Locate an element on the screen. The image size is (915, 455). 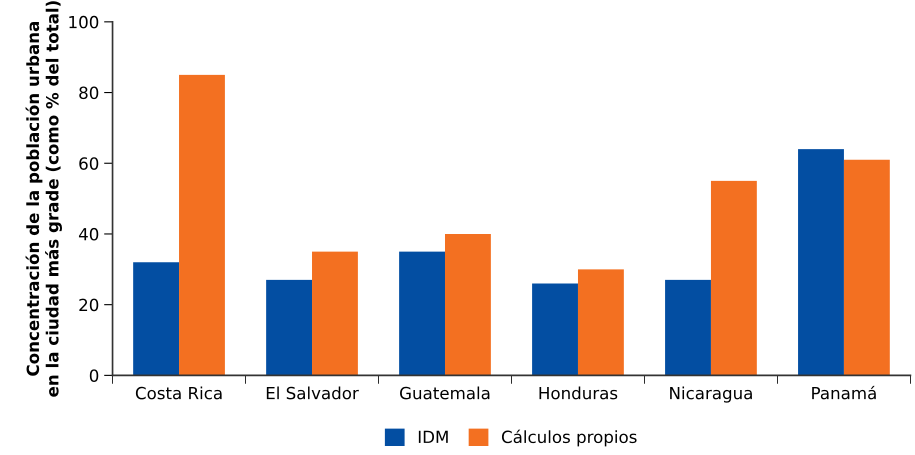
y-tick-label: 100 is located at coordinates (83, 22).